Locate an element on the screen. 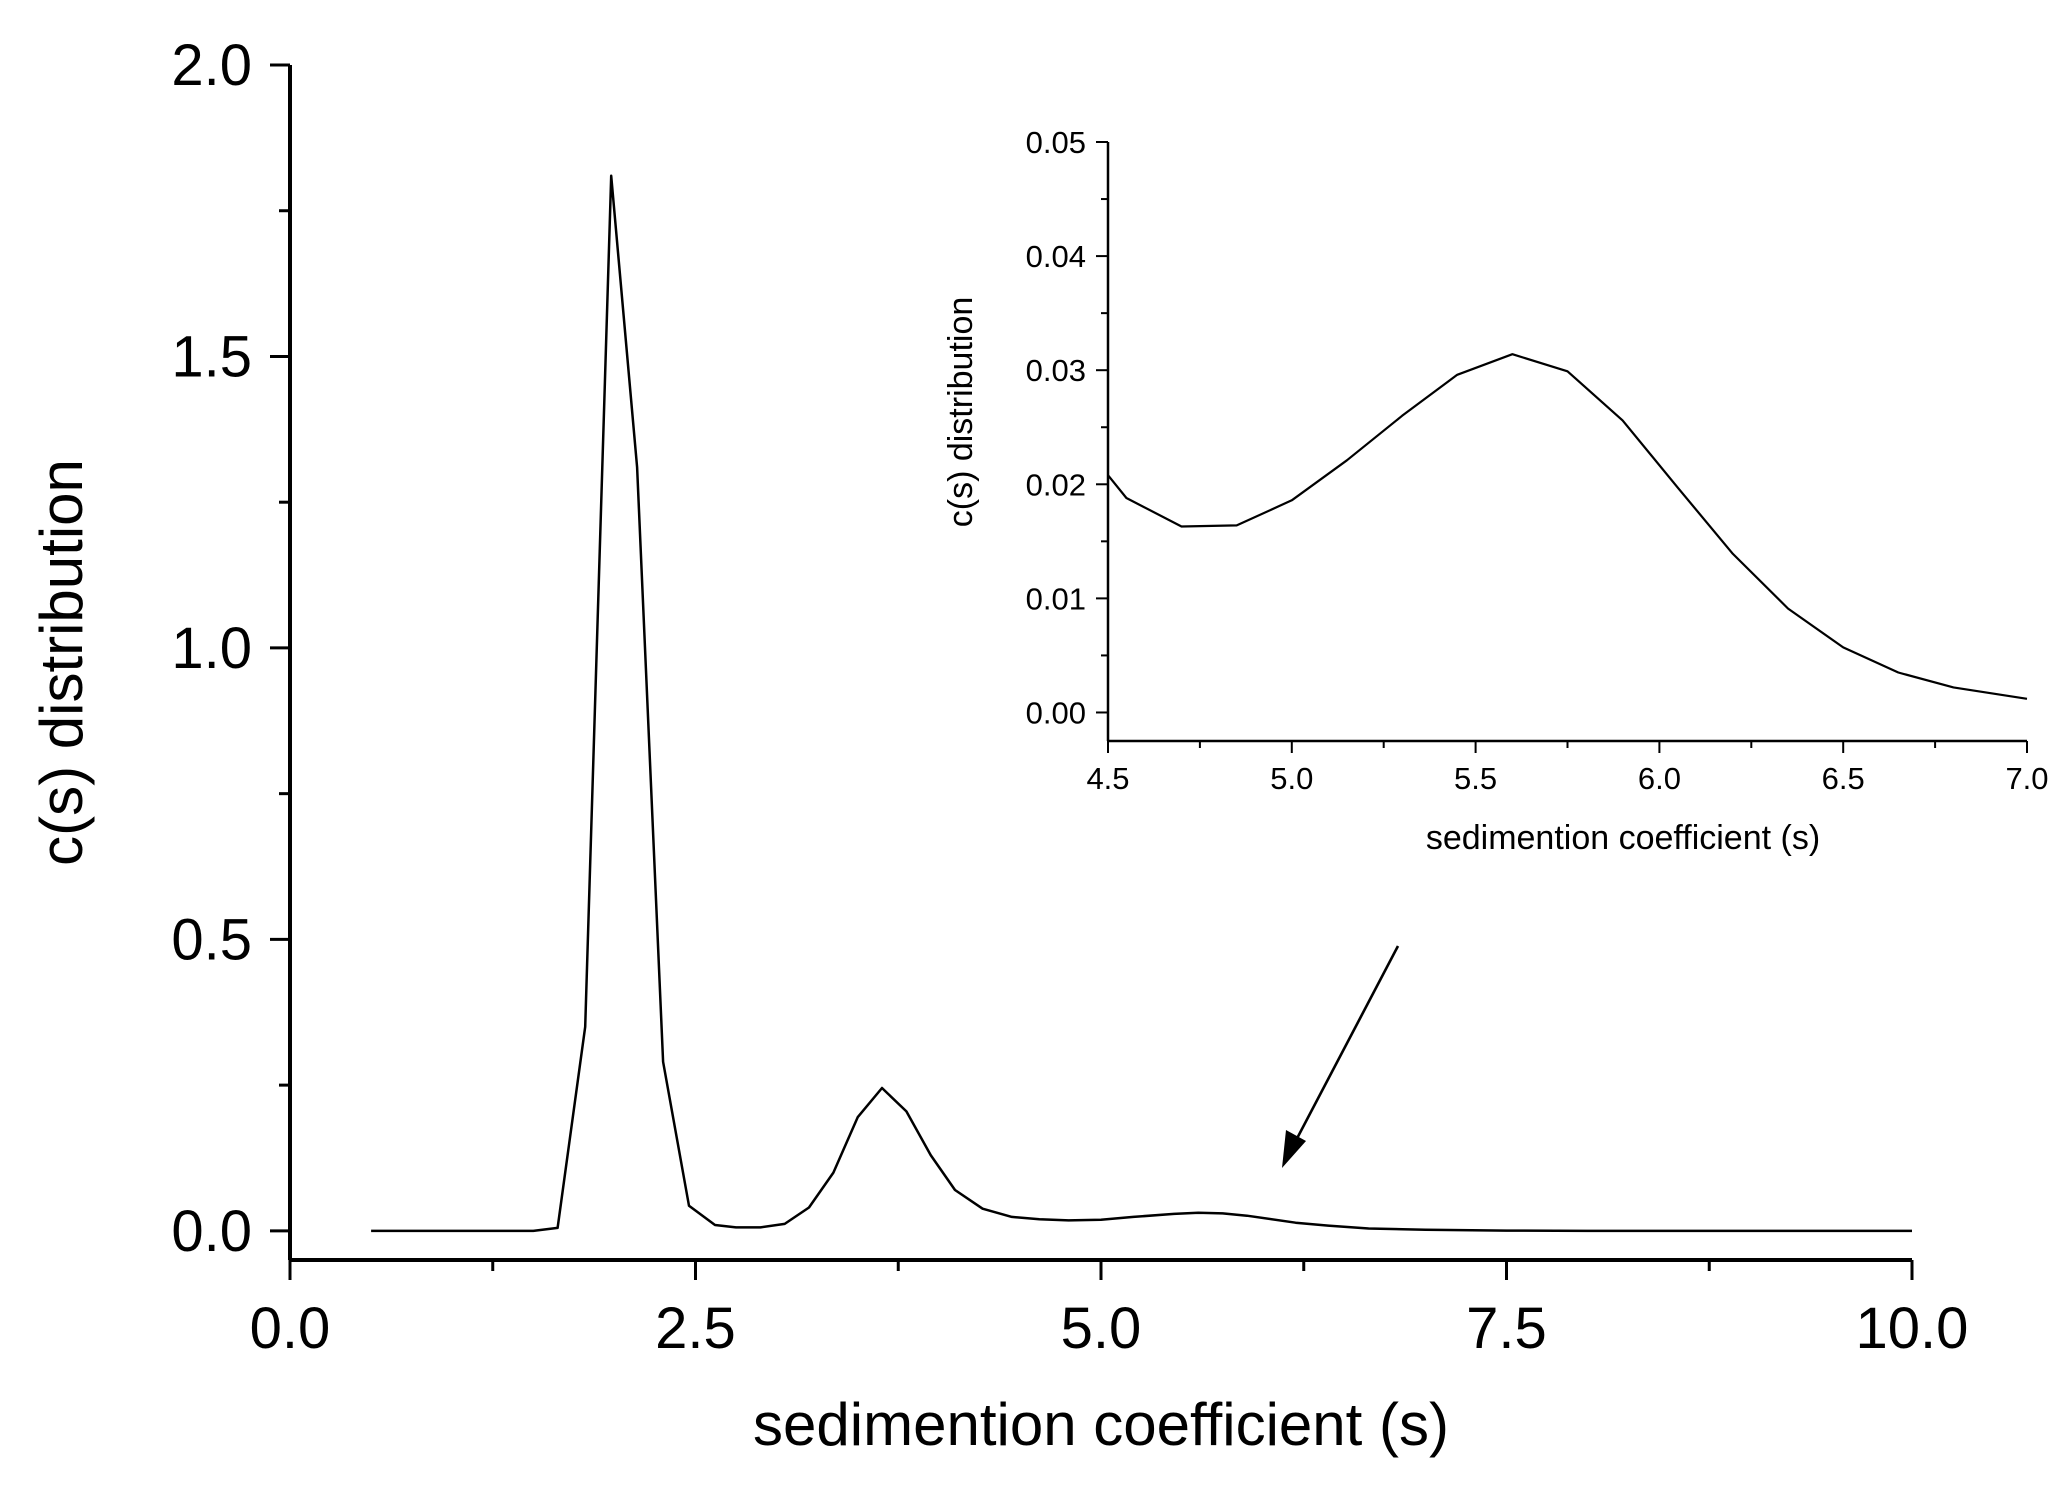 The image size is (2068, 1488). inset-x-axis-title: sedimention coefficient (s) is located at coordinates (1623, 838).